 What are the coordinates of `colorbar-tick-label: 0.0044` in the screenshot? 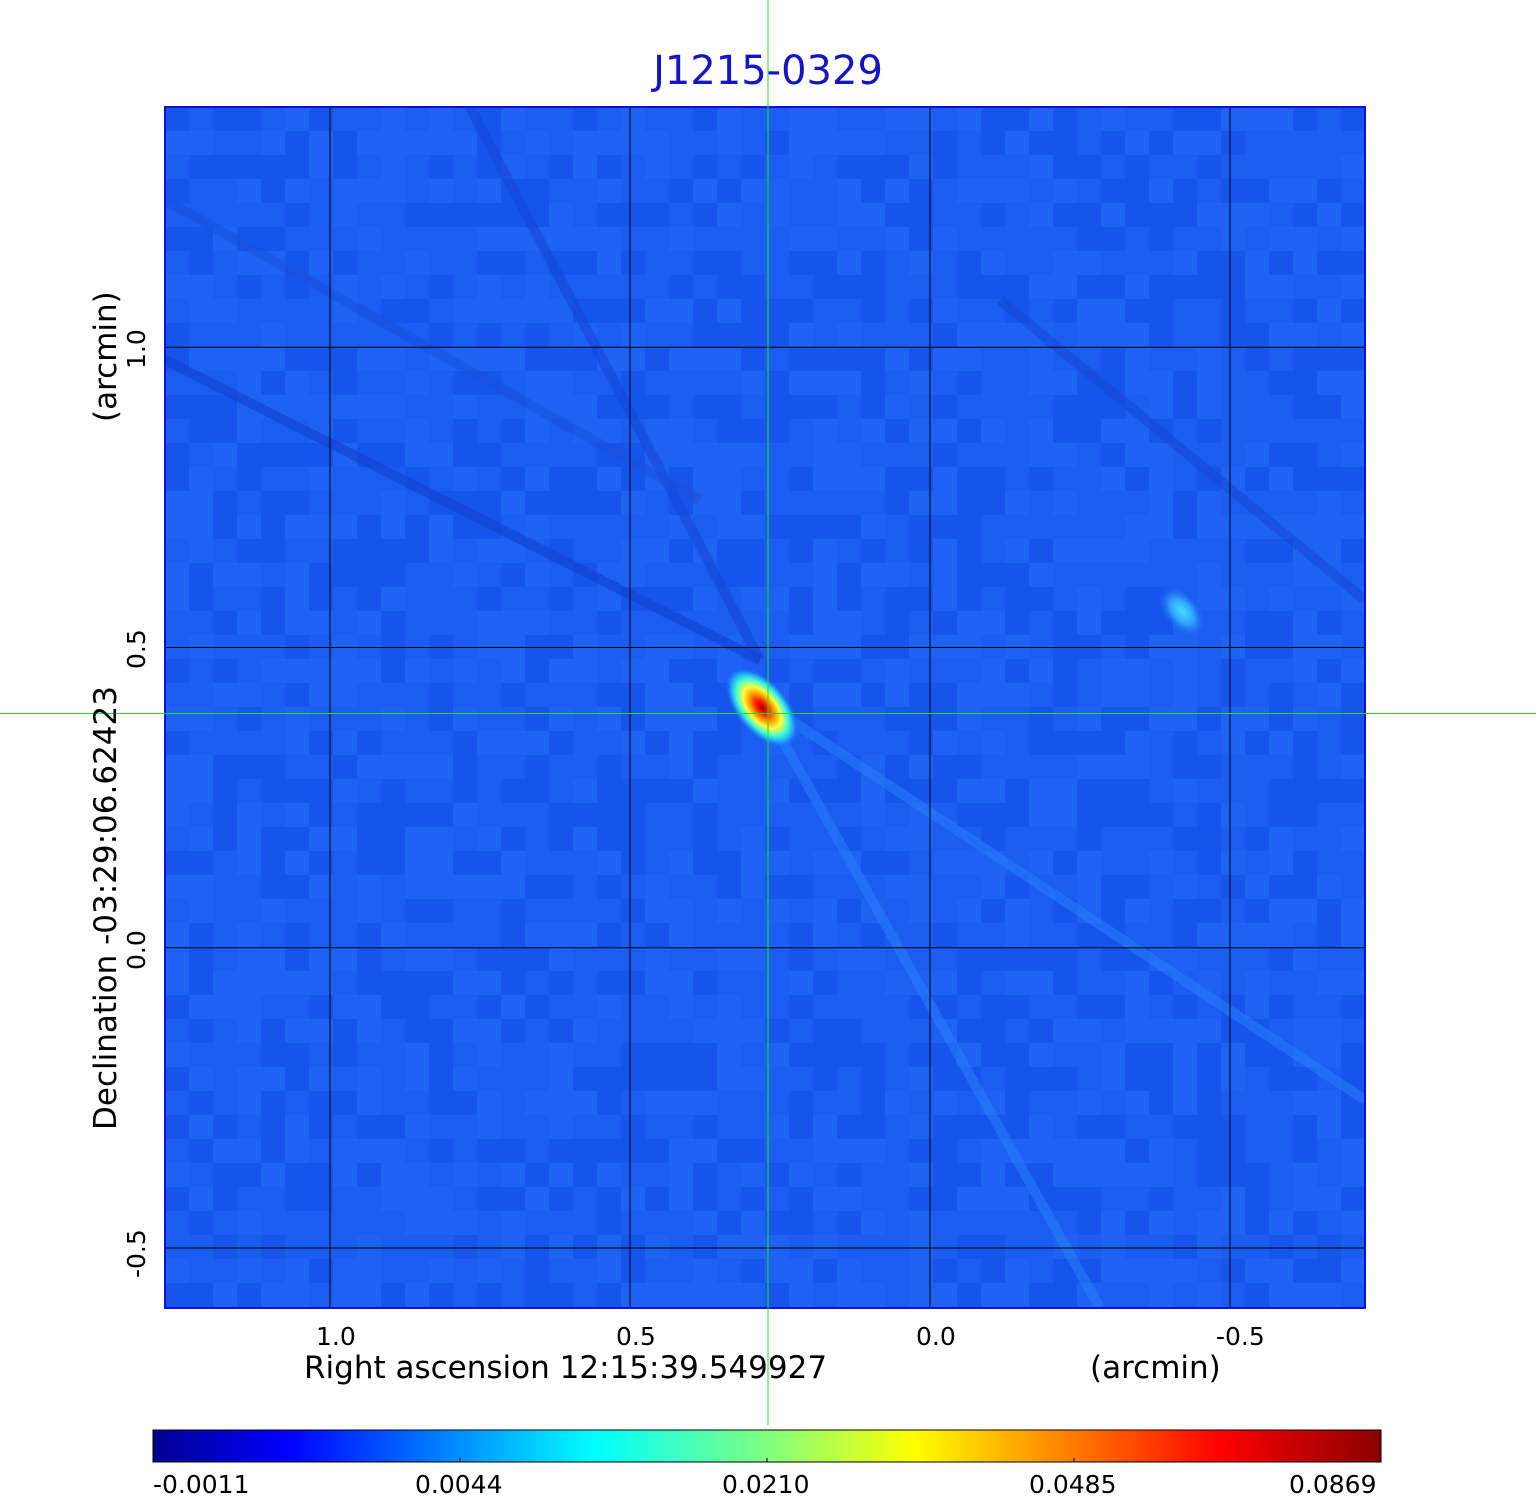 It's located at (459, 1484).